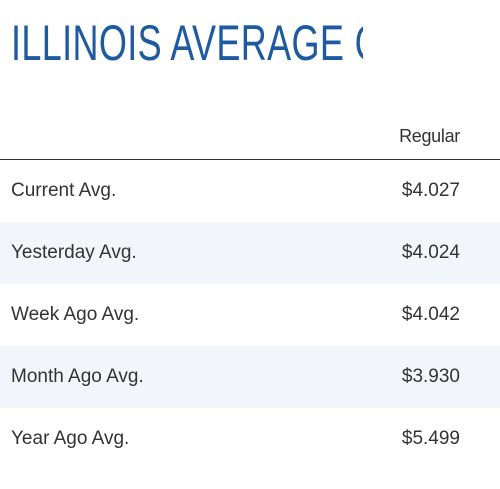  Describe the element at coordinates (250, 136) in the screenshot. I see `table-header-row: Regular` at that location.